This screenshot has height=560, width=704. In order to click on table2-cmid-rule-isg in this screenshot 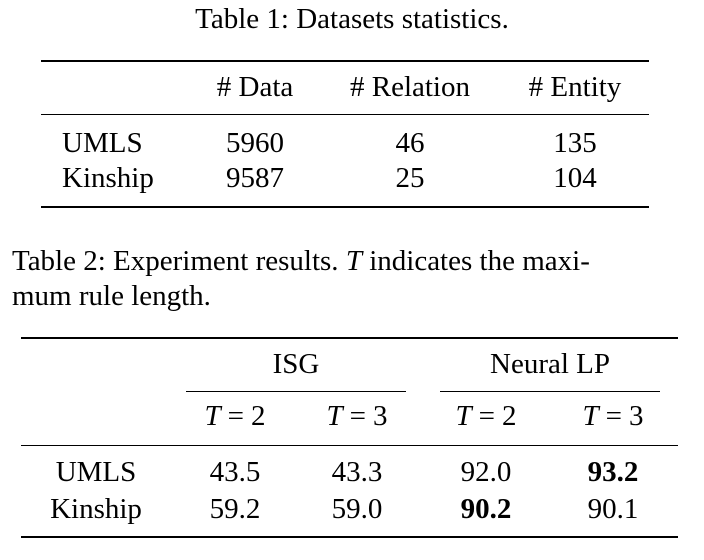, I will do `click(296, 391)`.